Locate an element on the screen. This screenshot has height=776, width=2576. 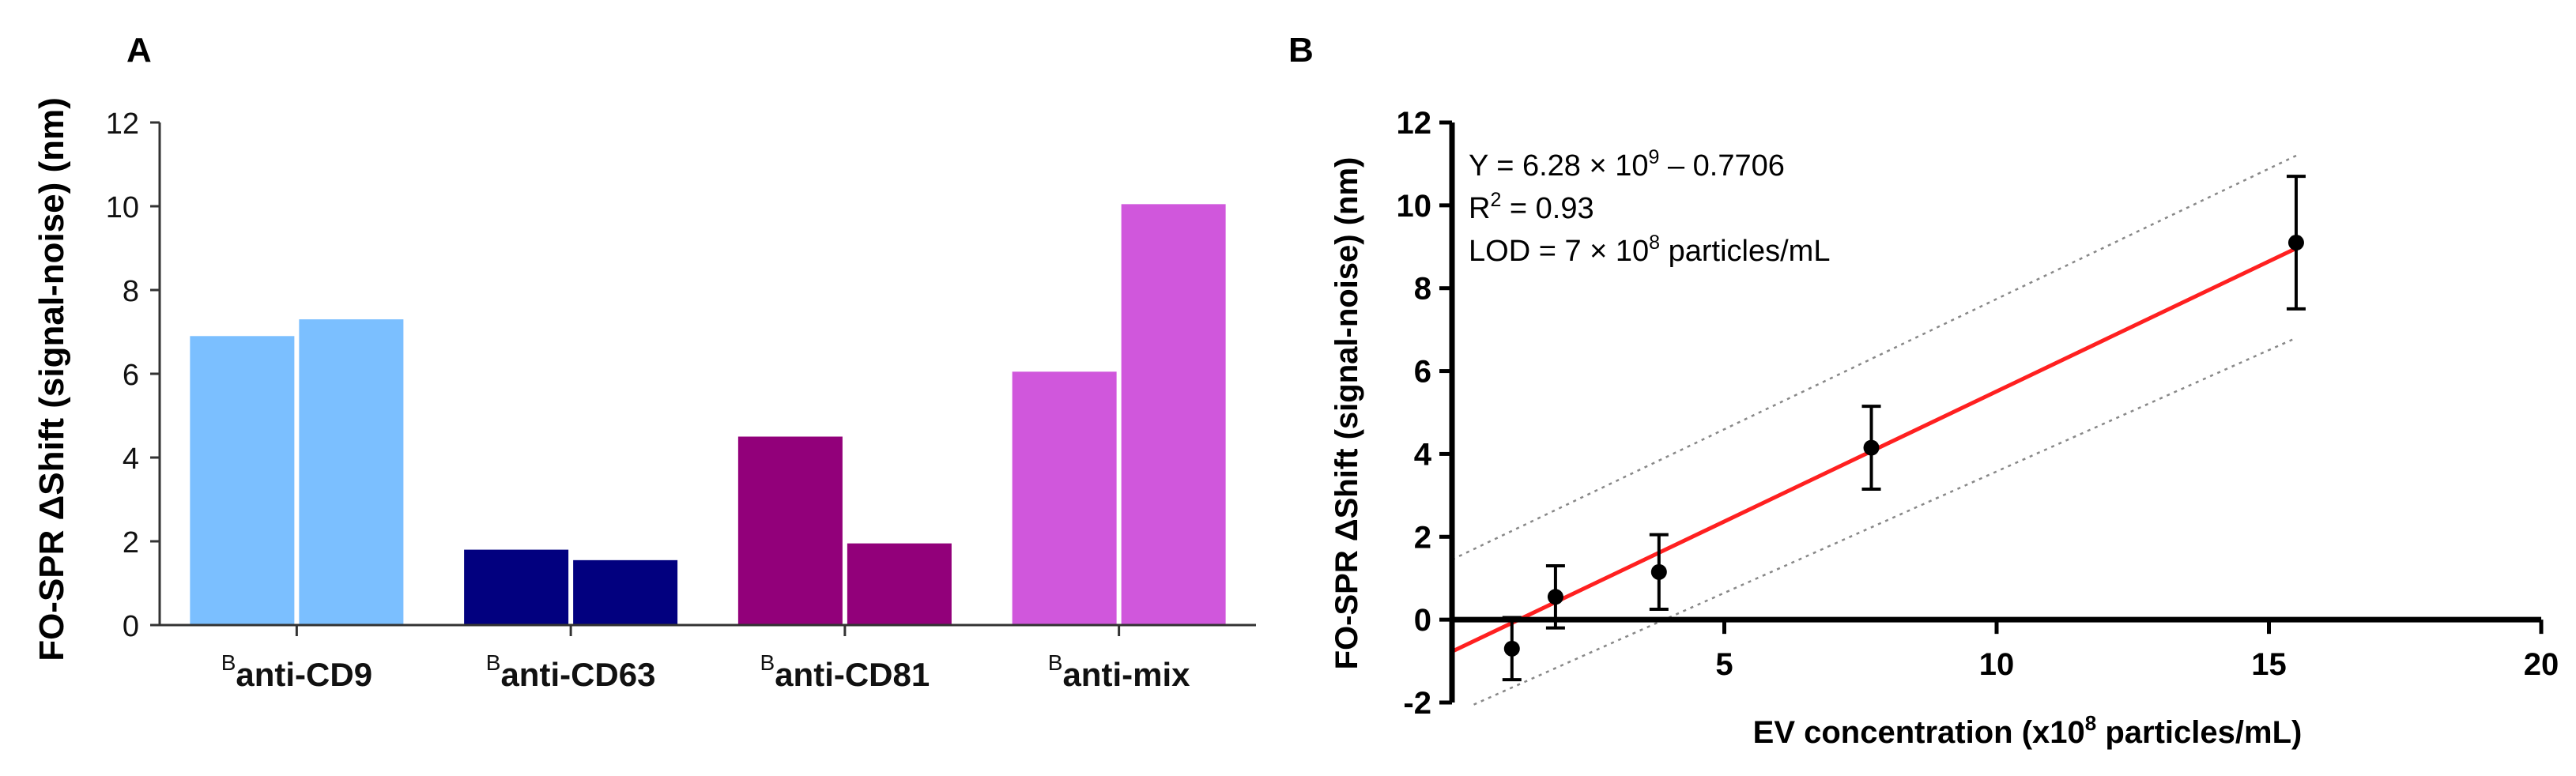
panel-b-y-tick-label: 6 is located at coordinates (1422, 372).